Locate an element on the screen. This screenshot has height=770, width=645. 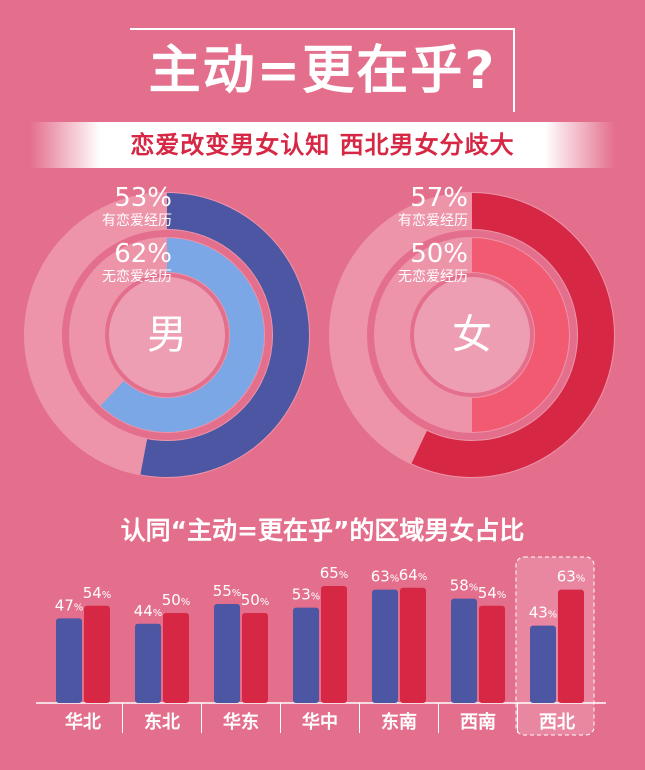
male-outer-arc is located at coordinates (224, 335).